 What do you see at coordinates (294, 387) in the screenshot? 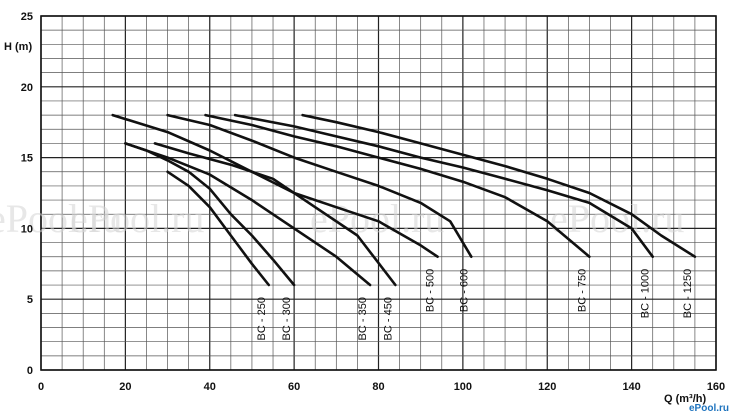
I see `x-tick-label: 60` at bounding box center [294, 387].